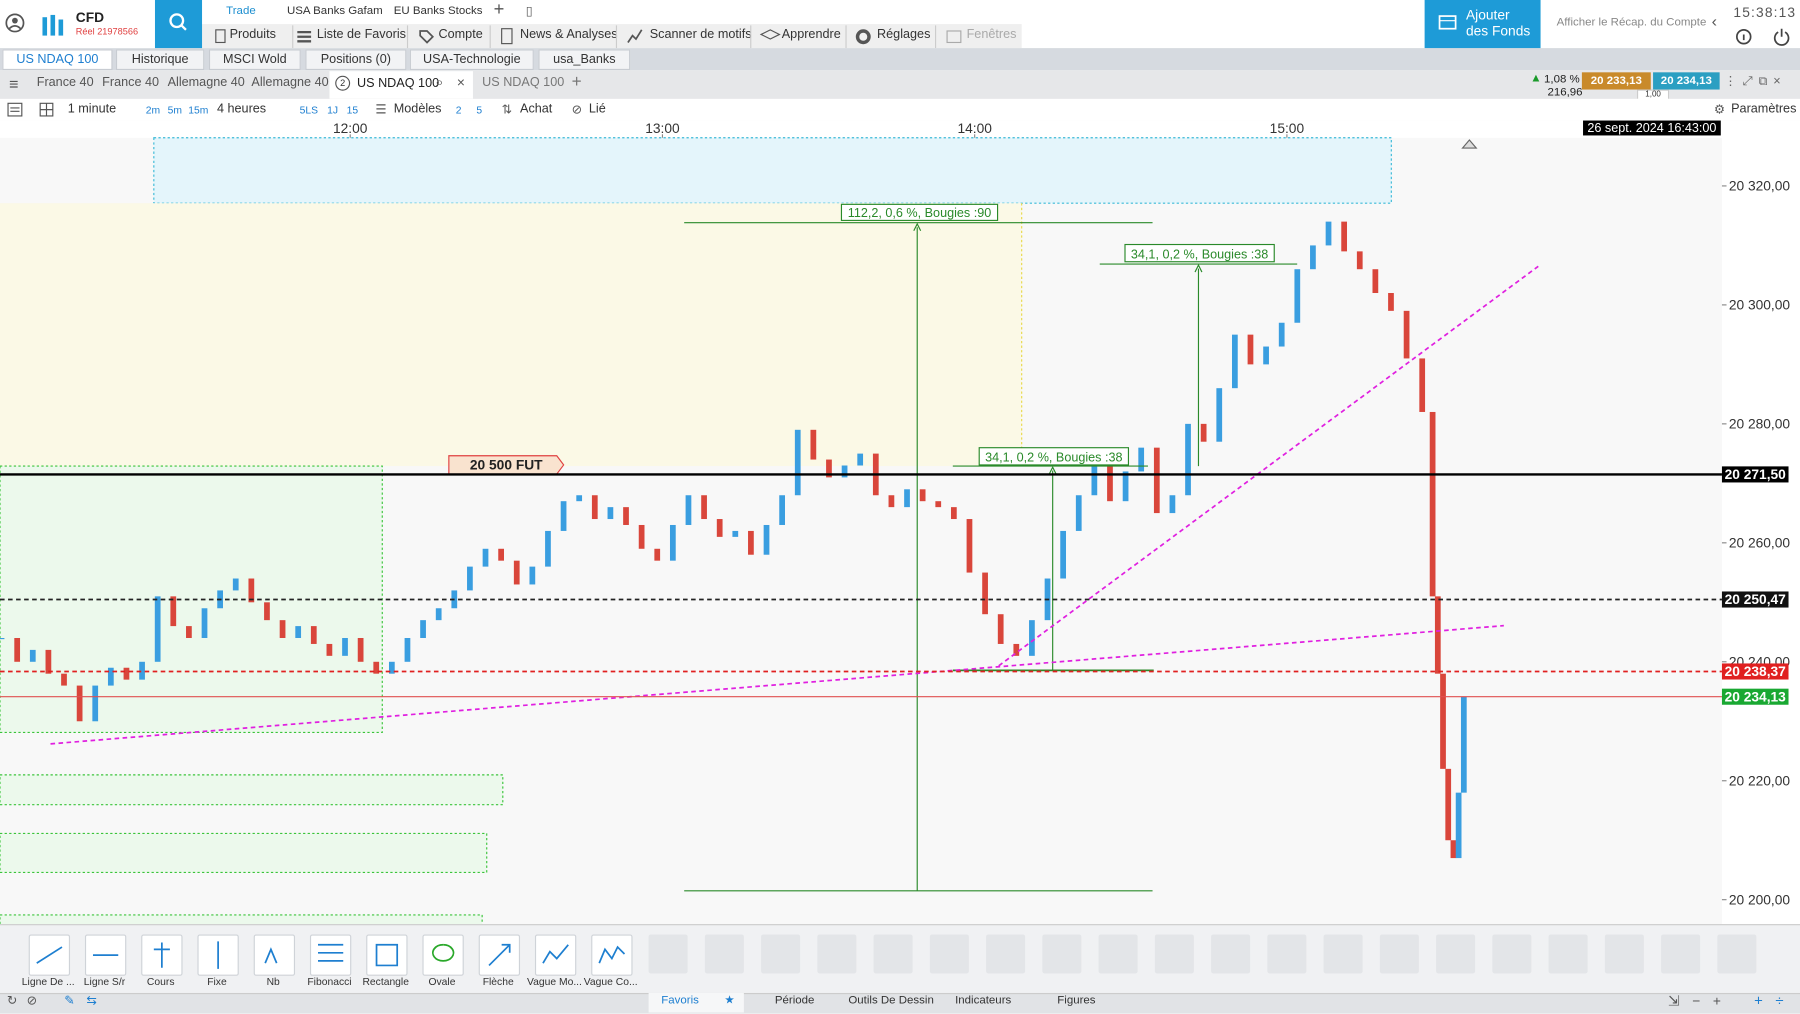 The height and width of the screenshot is (1014, 1800). I want to click on add-chart-tab: +, so click(576, 82).